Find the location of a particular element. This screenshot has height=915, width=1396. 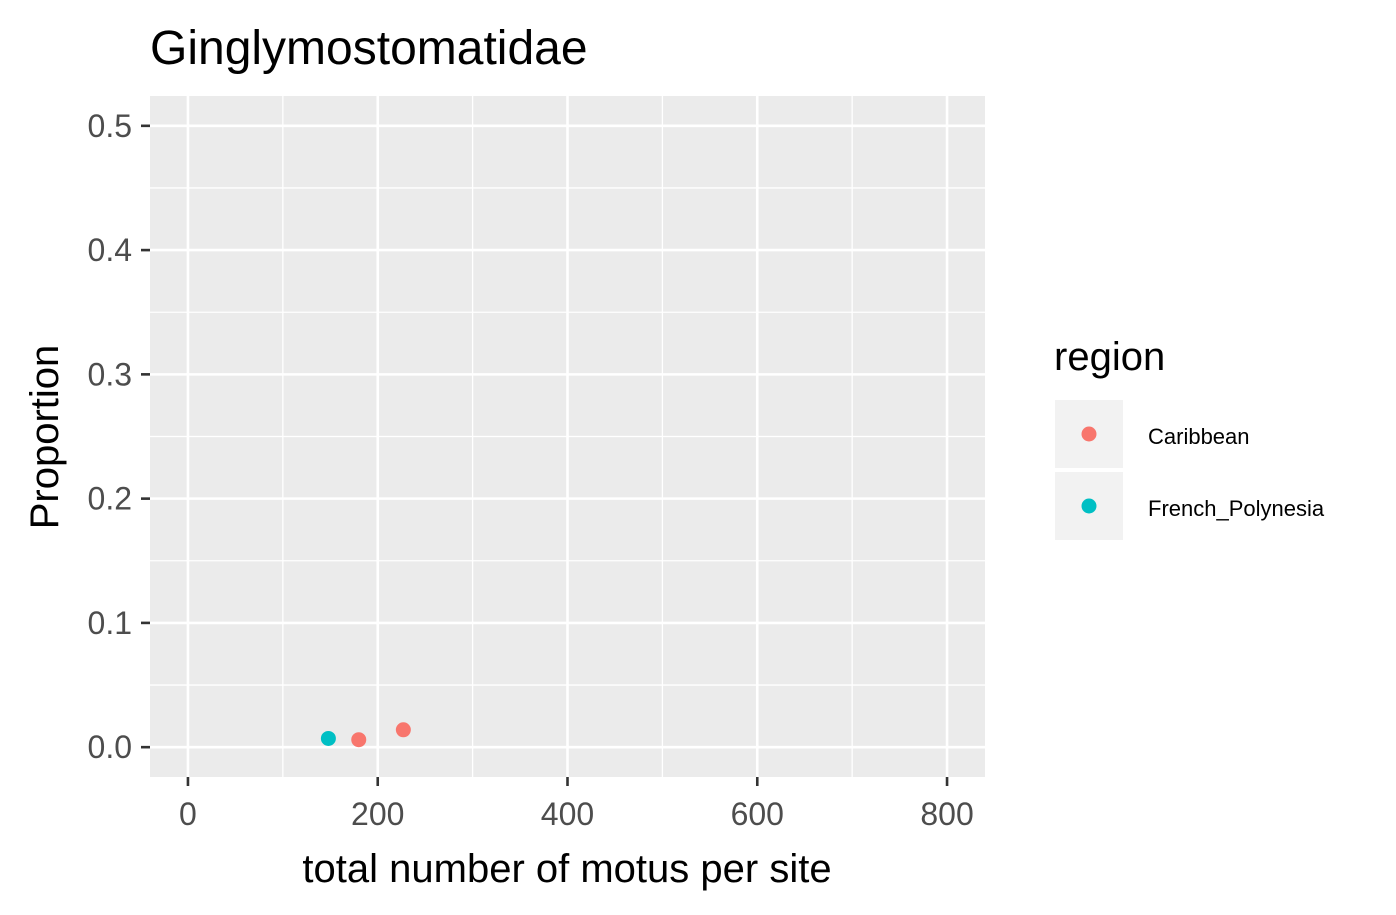

legend: region Caribbean French_Polynesia is located at coordinates (1189, 437).